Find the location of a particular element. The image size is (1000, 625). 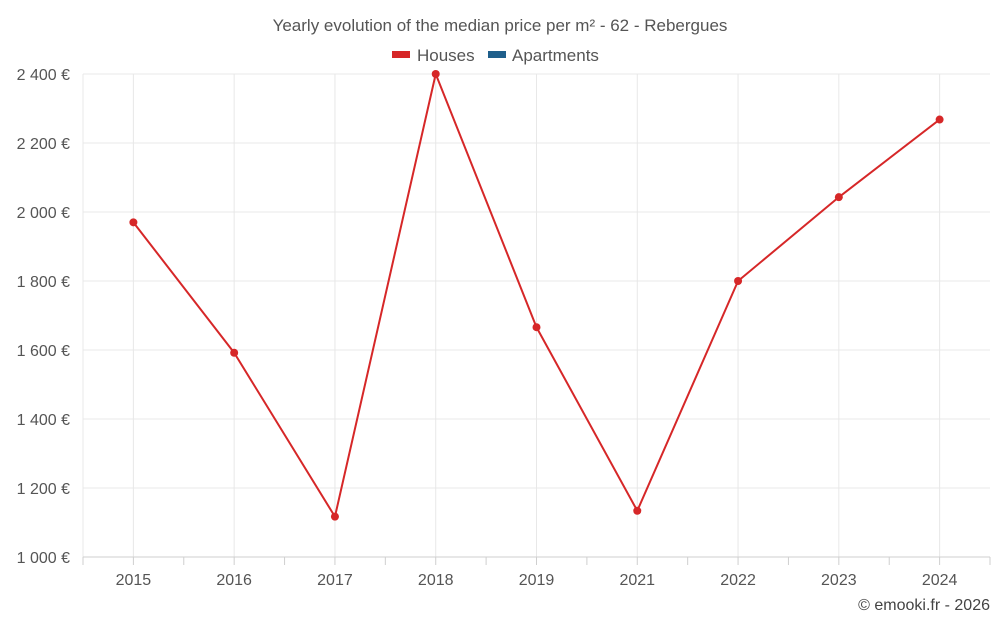

x-tick-label: 2022 is located at coordinates (738, 580).